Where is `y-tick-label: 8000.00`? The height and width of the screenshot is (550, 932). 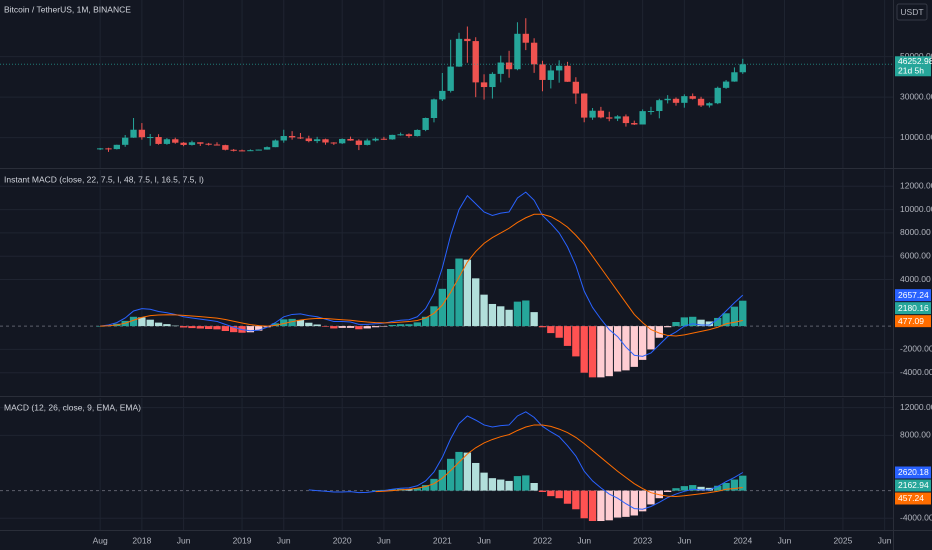
y-tick-label: 8000.00 is located at coordinates (915, 435).